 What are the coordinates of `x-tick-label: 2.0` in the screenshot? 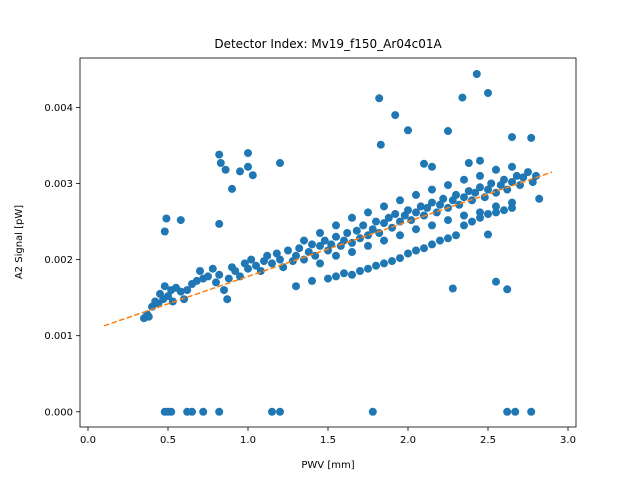 It's located at (408, 440).